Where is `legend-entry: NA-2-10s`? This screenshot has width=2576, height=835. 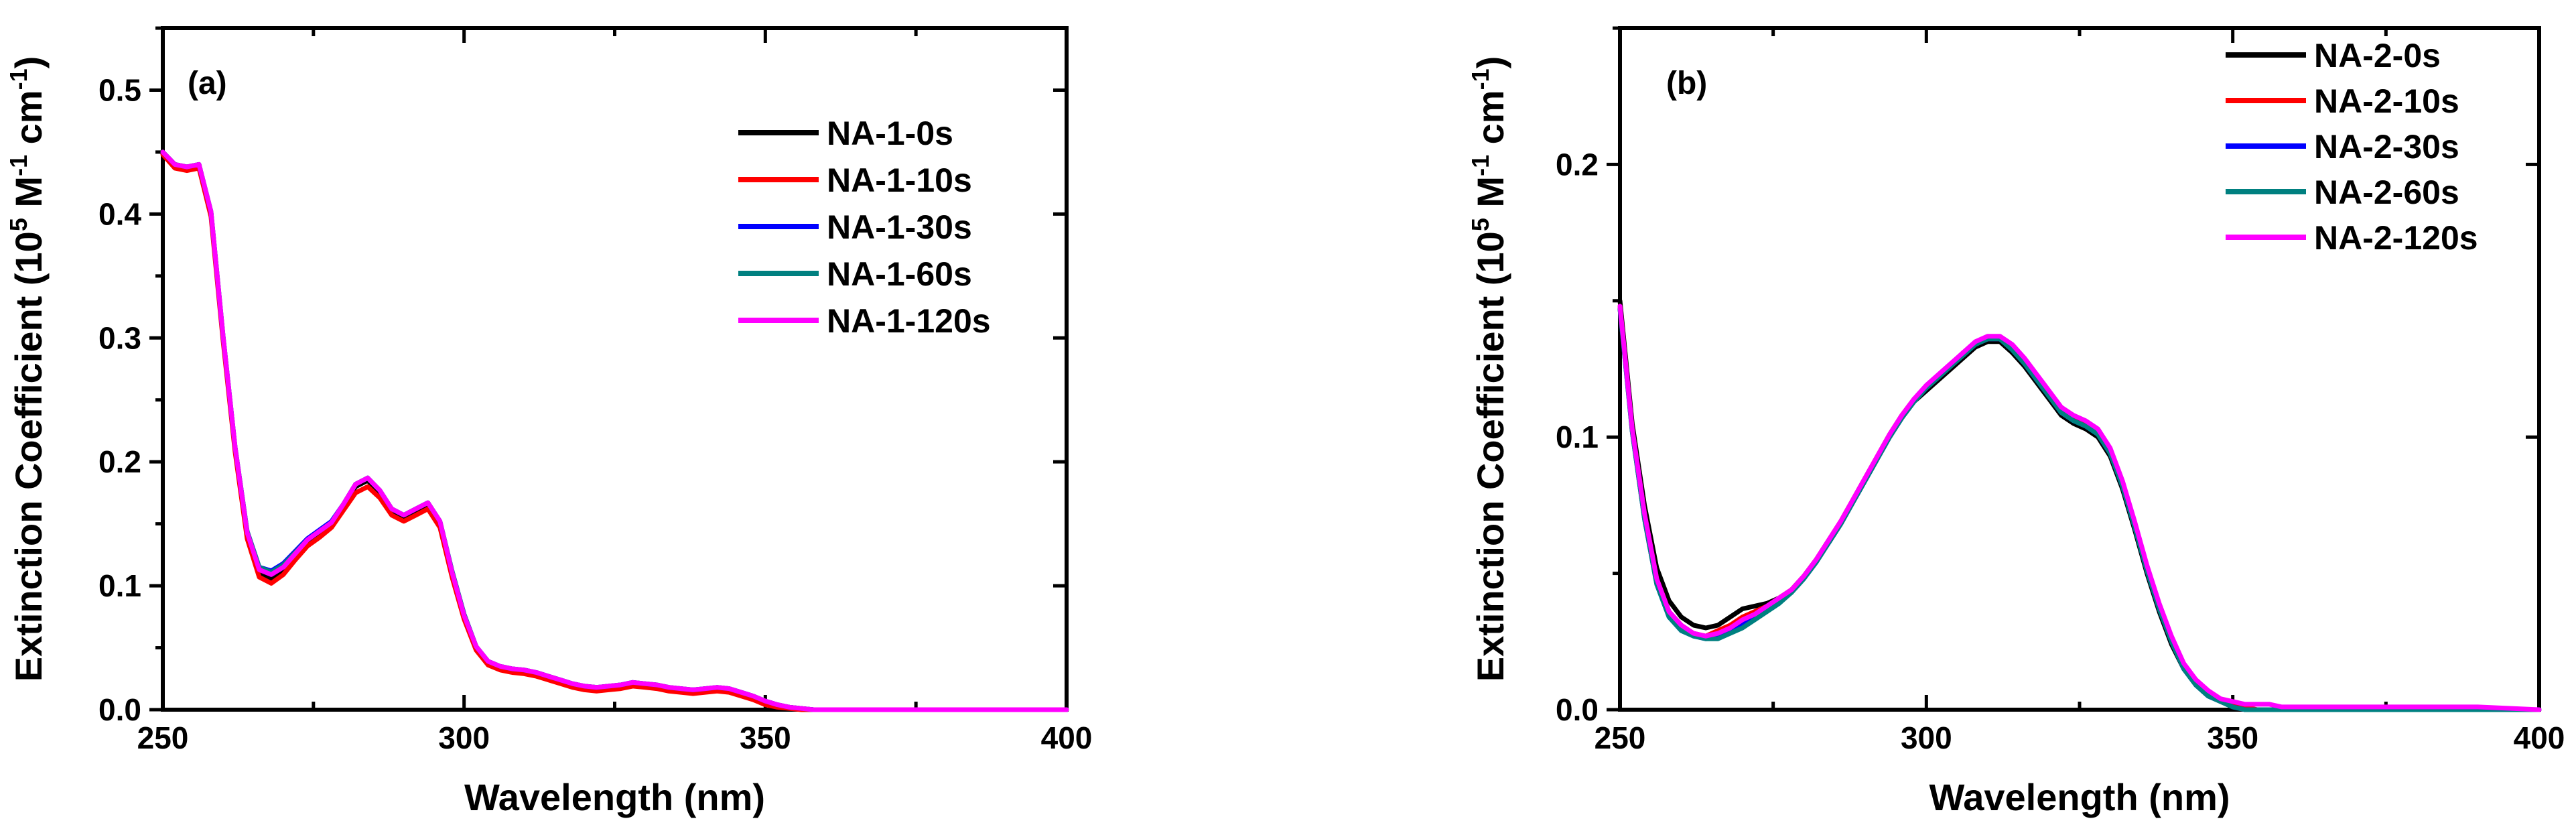
legend-entry: NA-2-10s is located at coordinates (2386, 101).